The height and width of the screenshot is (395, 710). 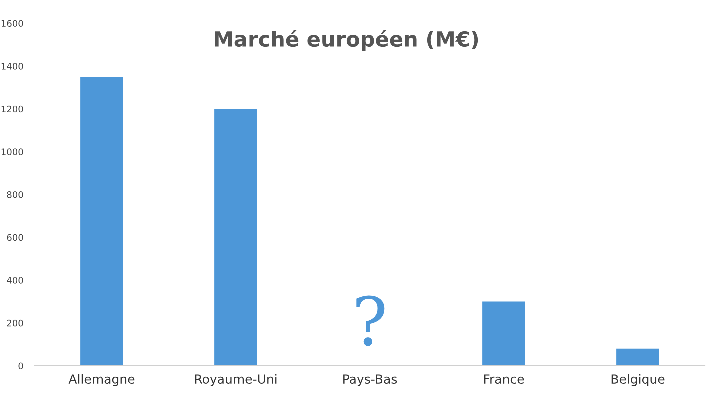 What do you see at coordinates (370, 321) in the screenshot?
I see `annotation: ?` at bounding box center [370, 321].